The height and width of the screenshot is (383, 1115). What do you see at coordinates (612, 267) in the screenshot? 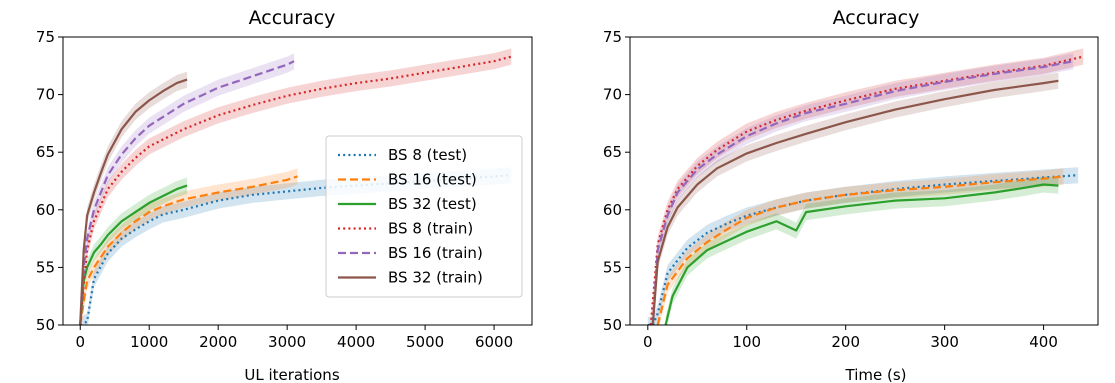
I see `right-y-tick-label-1: 55` at bounding box center [612, 267].